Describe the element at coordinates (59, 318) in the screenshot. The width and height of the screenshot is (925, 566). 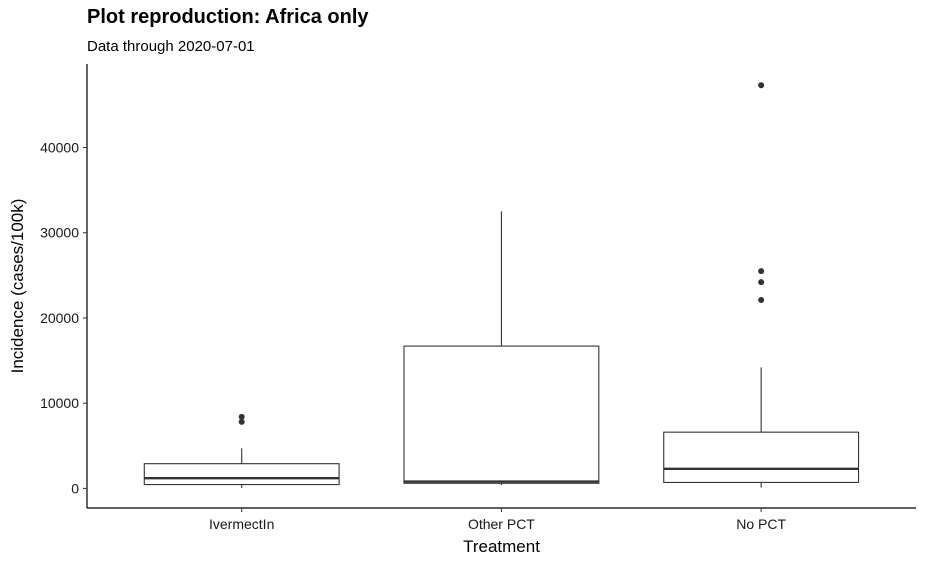
I see `y-tick-label: 20000` at that location.